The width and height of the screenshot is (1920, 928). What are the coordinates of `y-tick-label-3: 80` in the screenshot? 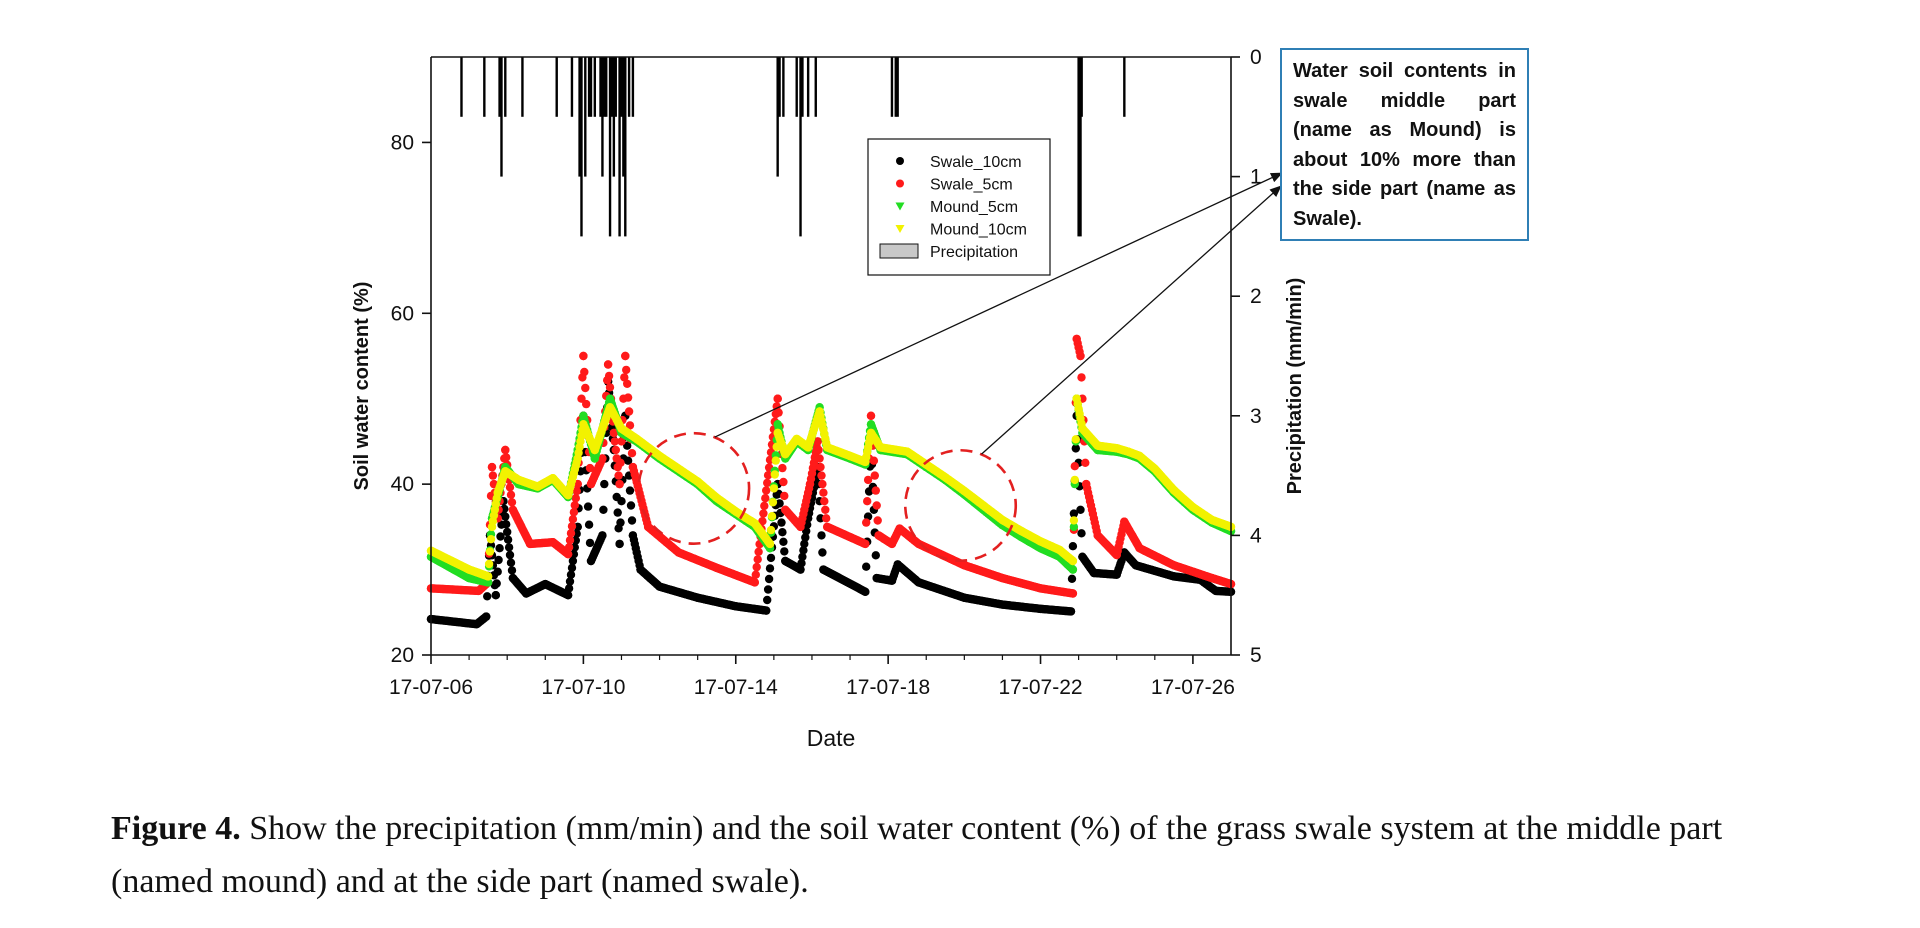 It's located at (402, 142).